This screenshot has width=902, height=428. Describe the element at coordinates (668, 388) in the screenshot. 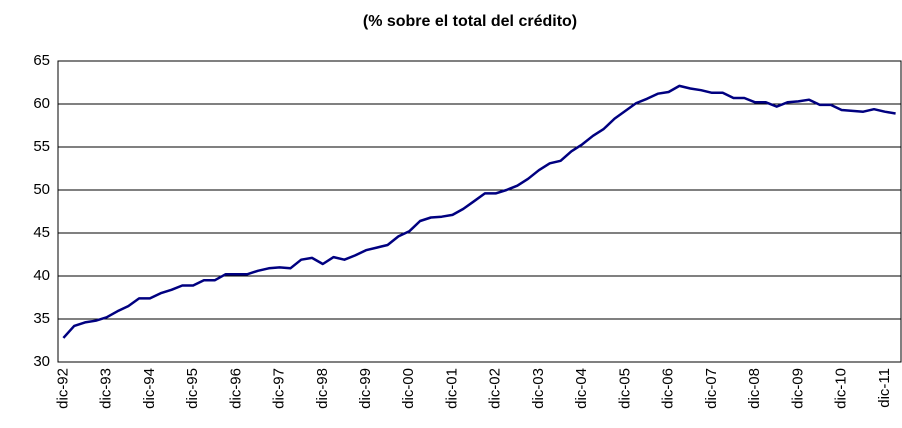

I see `x-tick-label: dic-06` at that location.